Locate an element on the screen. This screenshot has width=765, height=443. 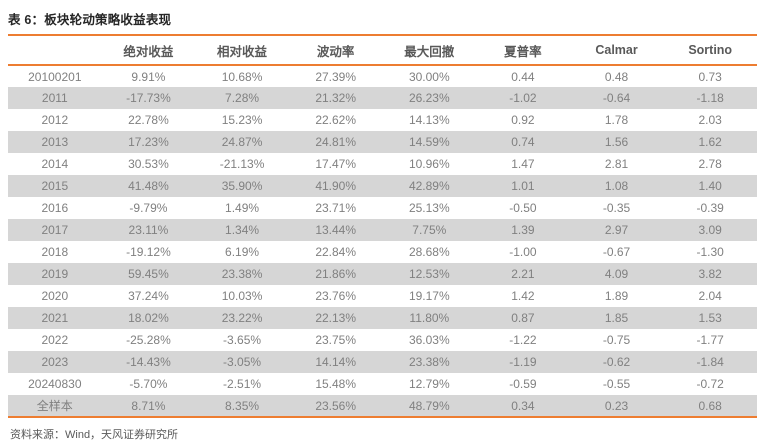
table-cell: 13.44% is located at coordinates (336, 230).